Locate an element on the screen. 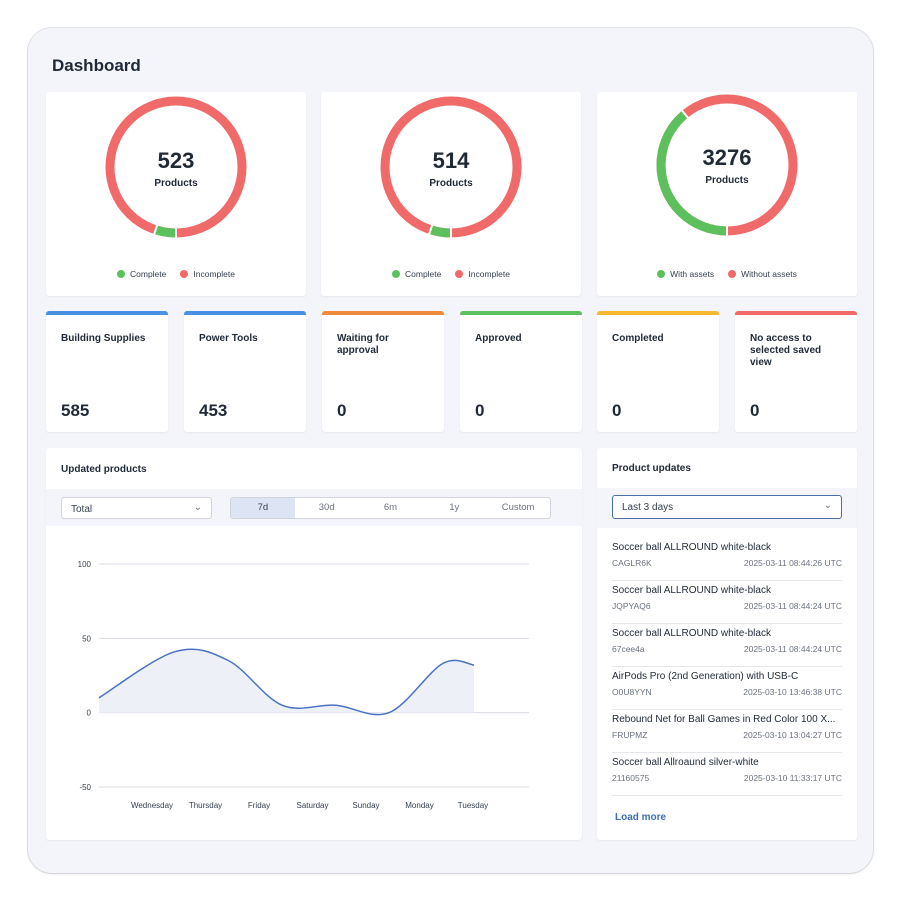  stat-name: Approved is located at coordinates (498, 338).